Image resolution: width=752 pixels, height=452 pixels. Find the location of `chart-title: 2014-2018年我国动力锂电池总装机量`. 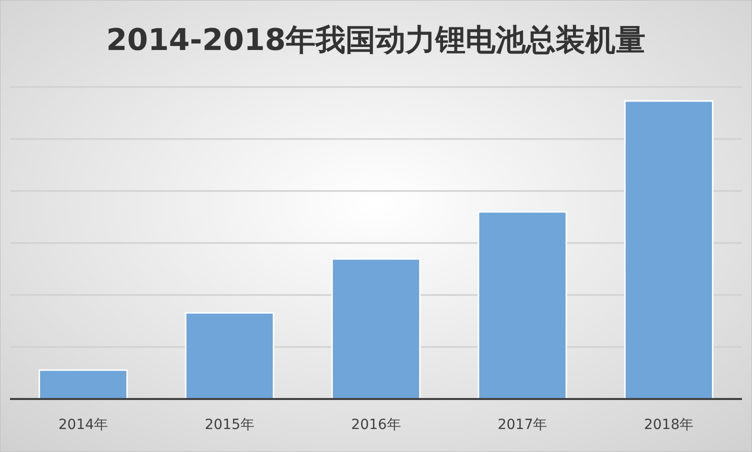

chart-title: 2014-2018年我国动力锂电池总装机量 is located at coordinates (376, 40).